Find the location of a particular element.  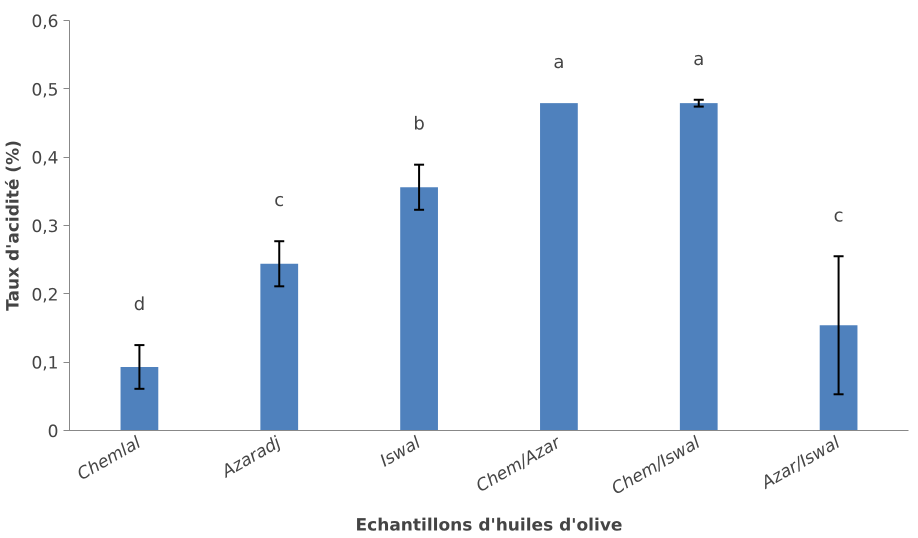

y-tick-label: 0,1 is located at coordinates (45, 364).